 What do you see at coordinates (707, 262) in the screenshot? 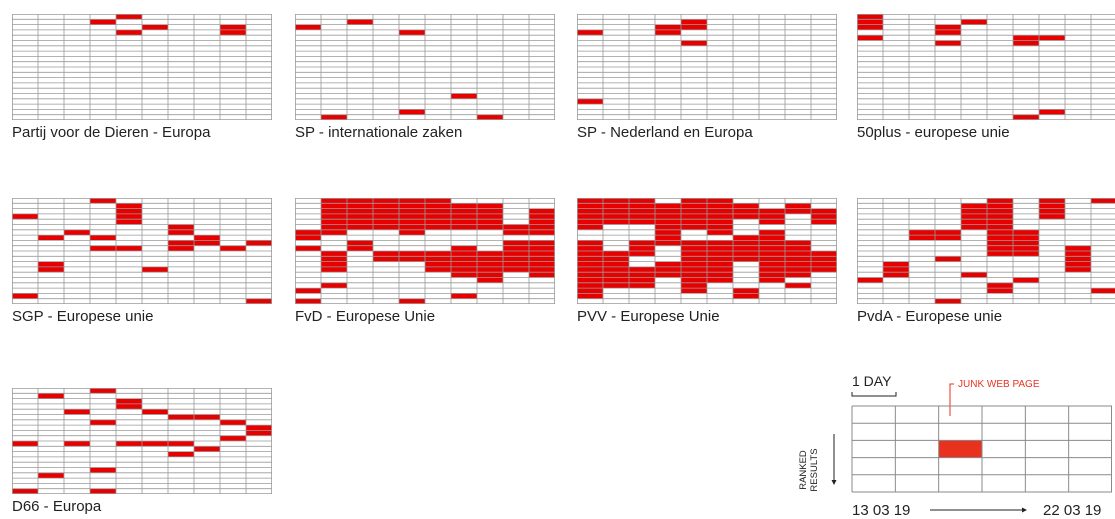
I see `heatmap-panel: PVV - Europese Unie` at bounding box center [707, 262].